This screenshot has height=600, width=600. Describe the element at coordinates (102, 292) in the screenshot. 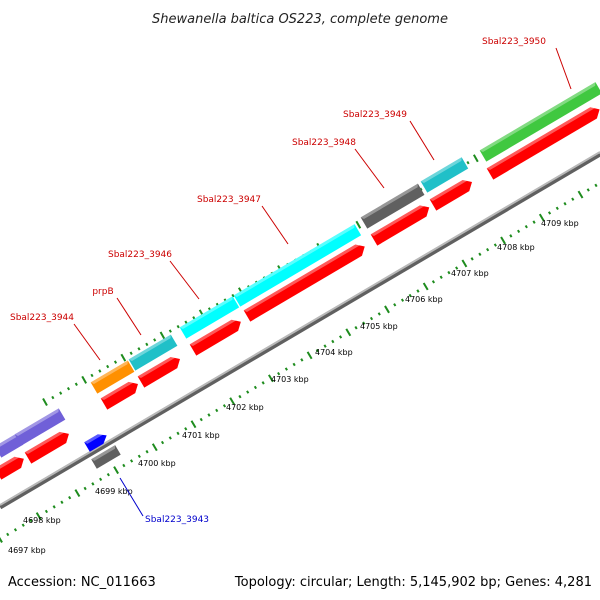

I see `gene-label-prpb: prpB` at that location.